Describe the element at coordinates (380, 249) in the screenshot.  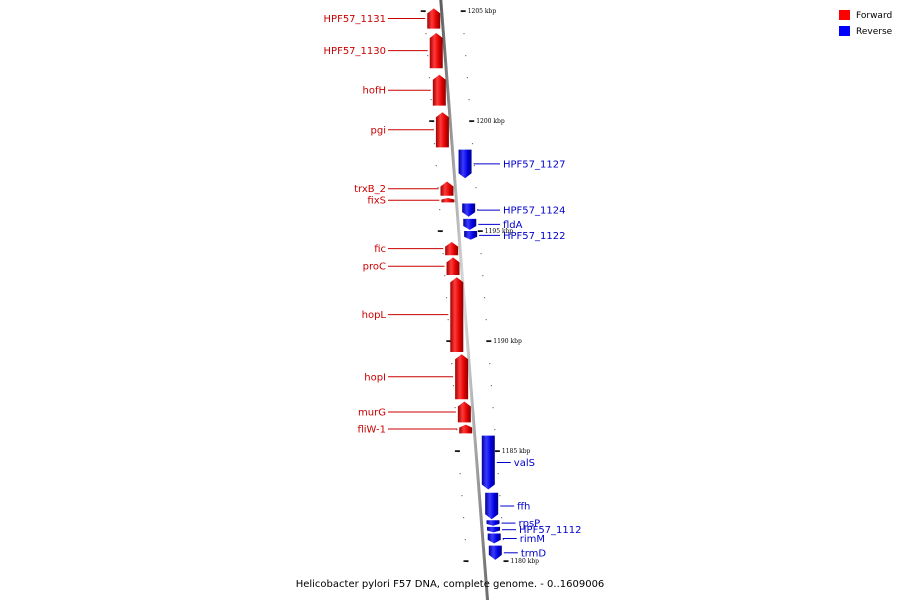
I see `gene-label: fic` at that location.